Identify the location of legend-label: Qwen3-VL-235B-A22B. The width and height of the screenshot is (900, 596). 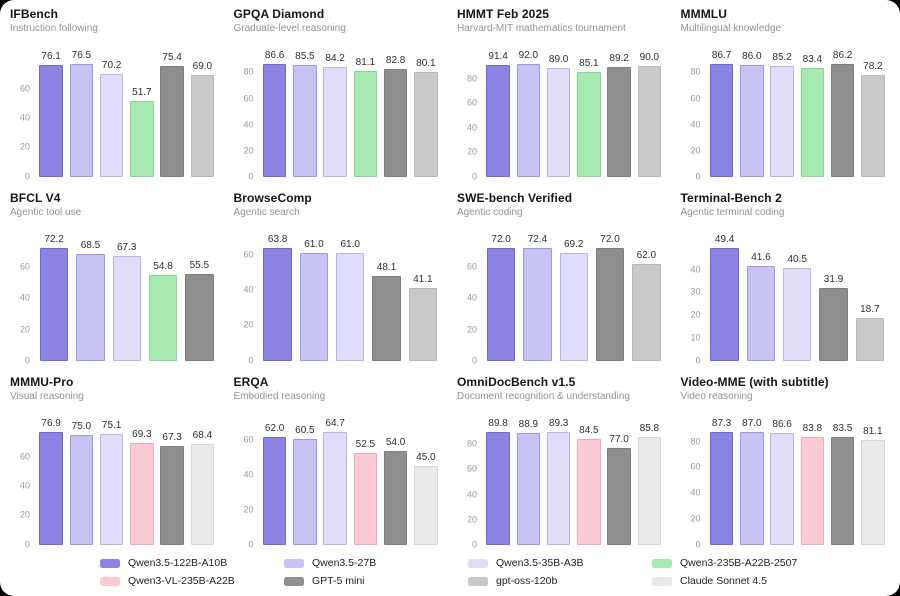
(181, 580).